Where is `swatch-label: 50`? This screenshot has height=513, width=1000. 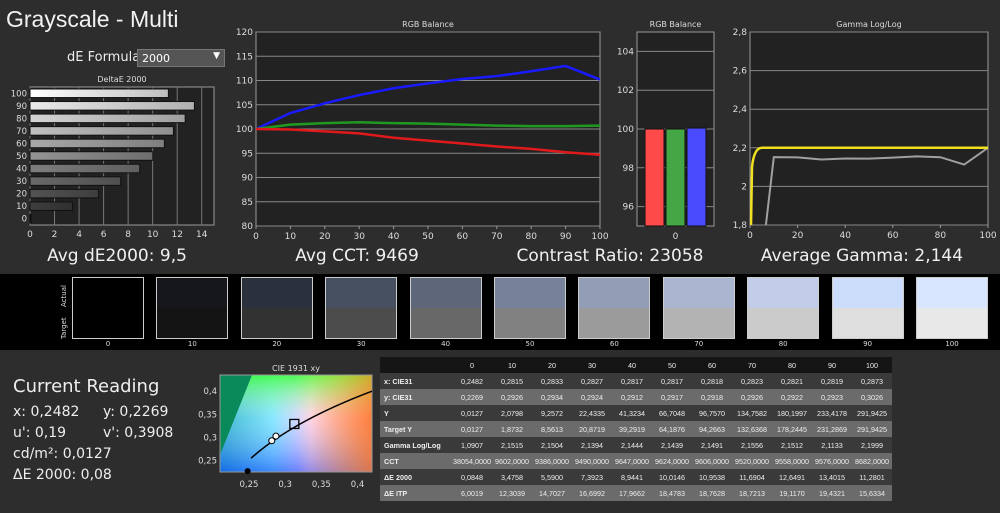
swatch-label: 50 is located at coordinates (530, 344).